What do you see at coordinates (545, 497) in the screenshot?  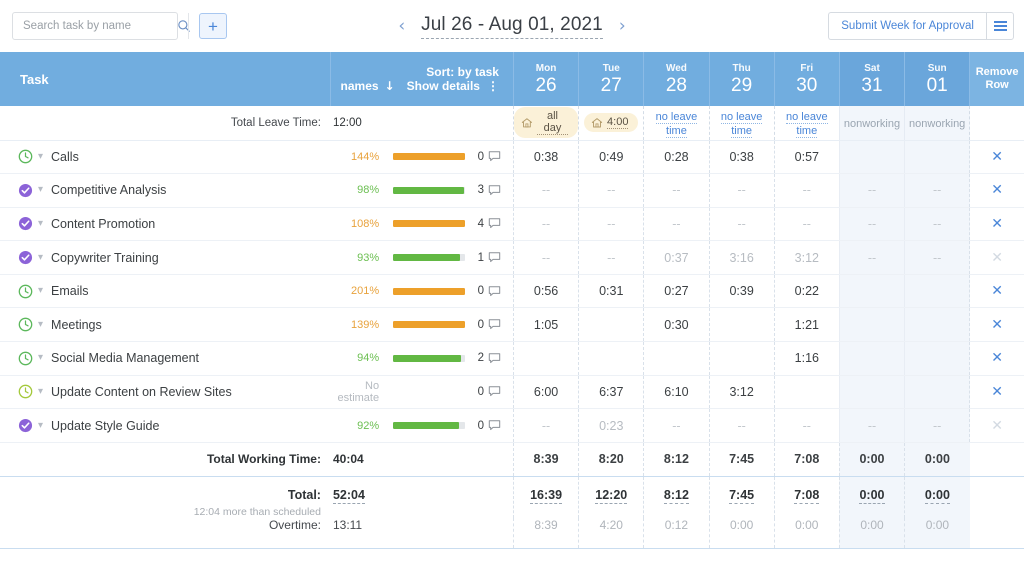 I see `grand-total-day-0: 16:39` at bounding box center [545, 497].